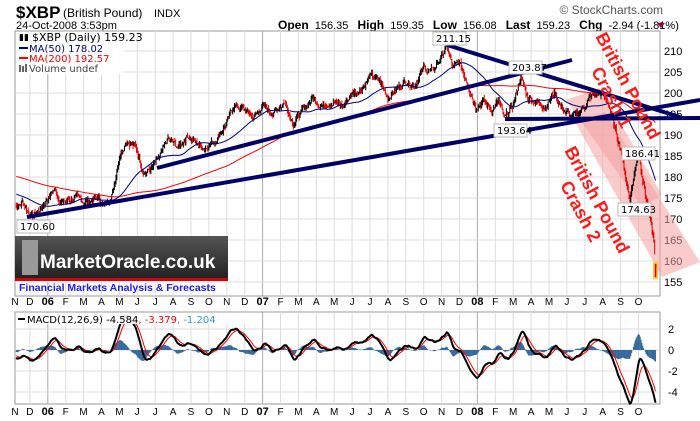 This screenshot has height=421, width=700. What do you see at coordinates (117, 288) in the screenshot?
I see `tagline: Financial Markets Analysis & Forecasts` at bounding box center [117, 288].